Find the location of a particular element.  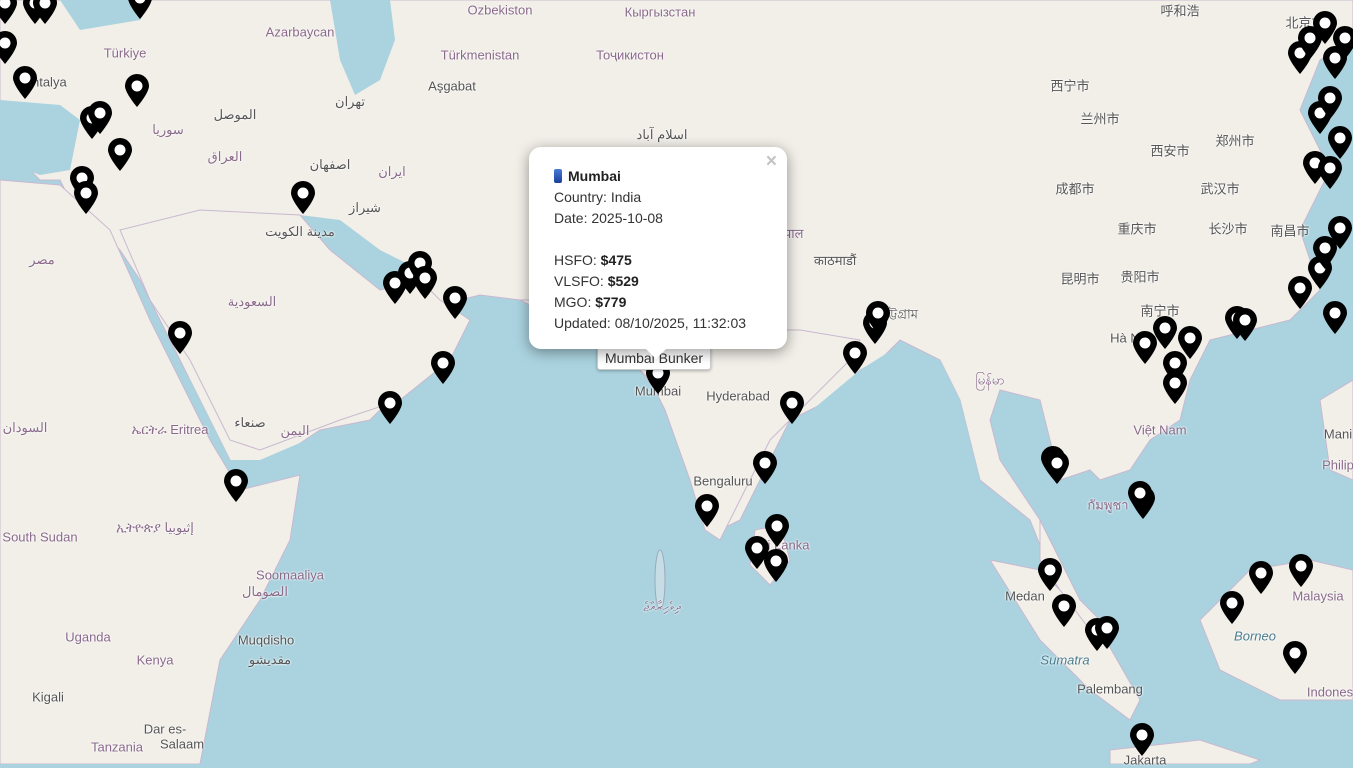

popup-close-button: × is located at coordinates (771, 161).